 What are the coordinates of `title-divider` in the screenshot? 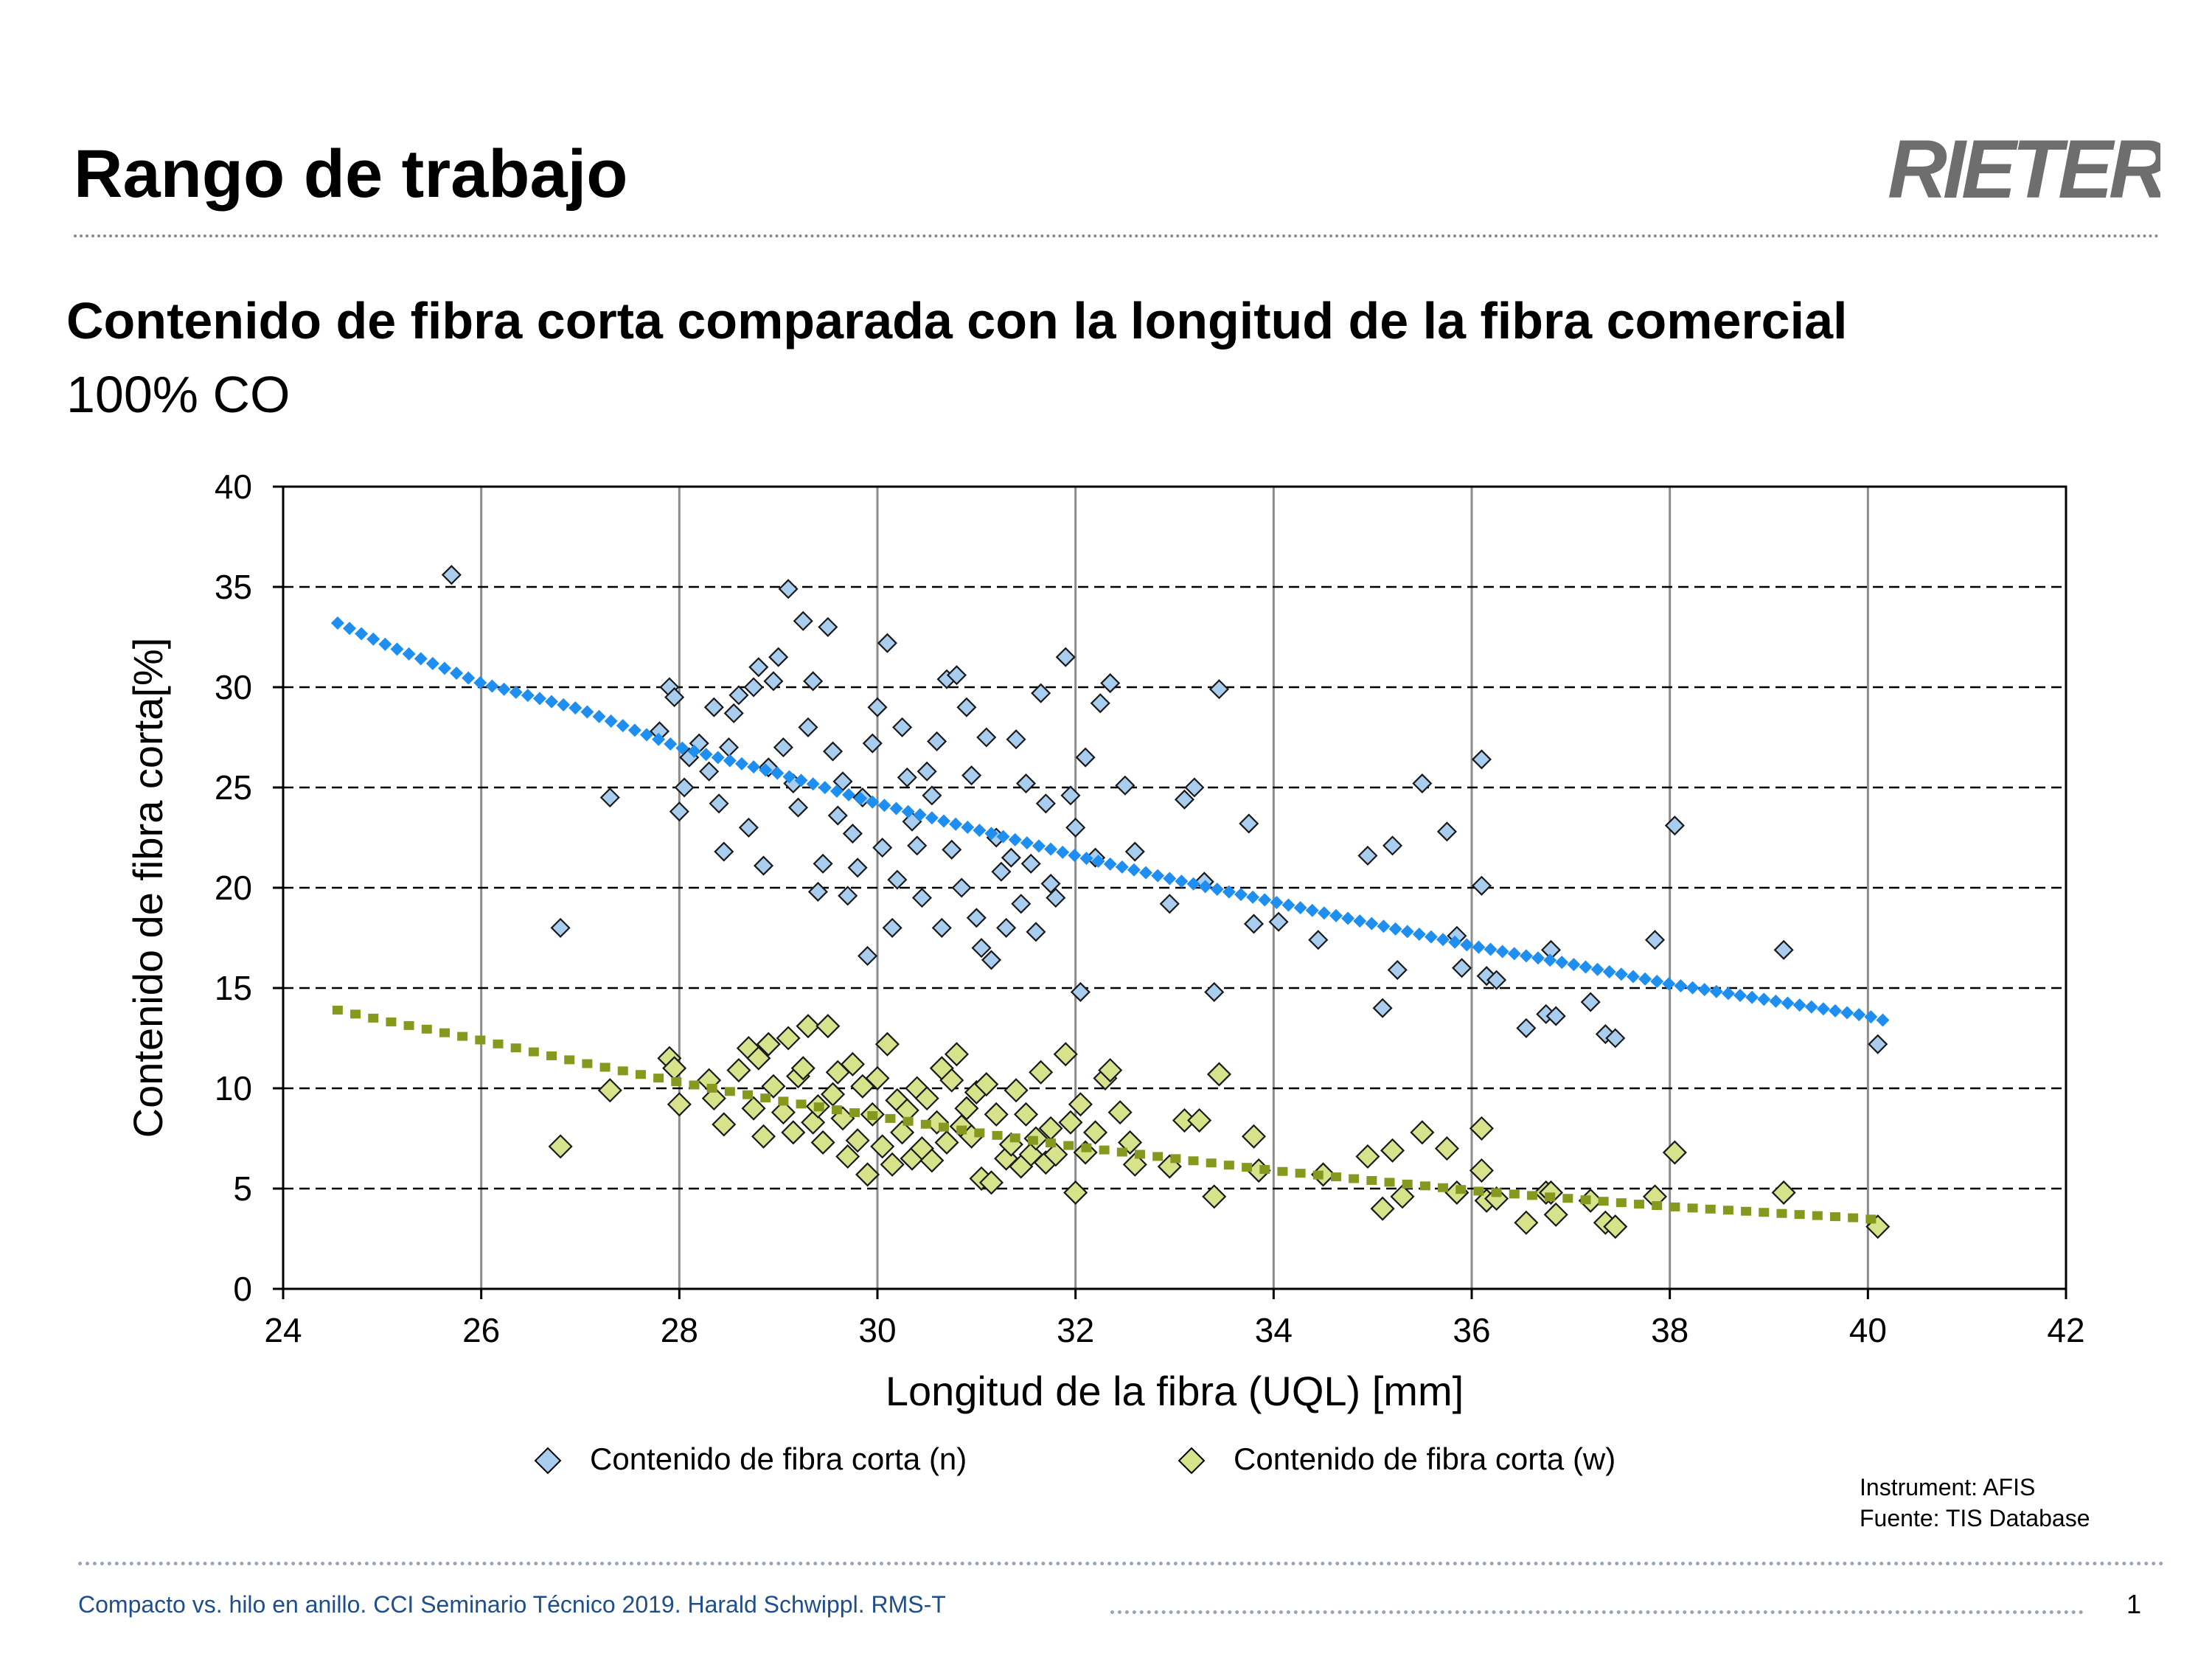 It's located at (1117, 235).